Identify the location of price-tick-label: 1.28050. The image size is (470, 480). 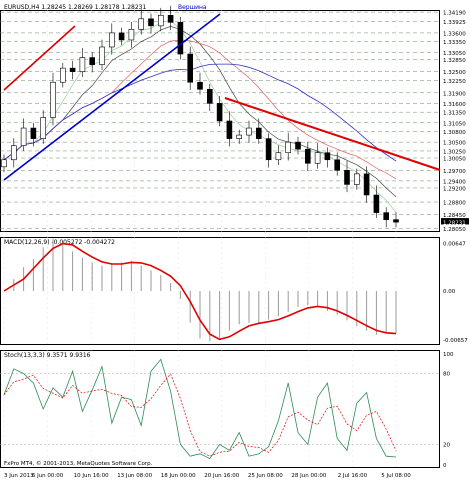
(454, 230).